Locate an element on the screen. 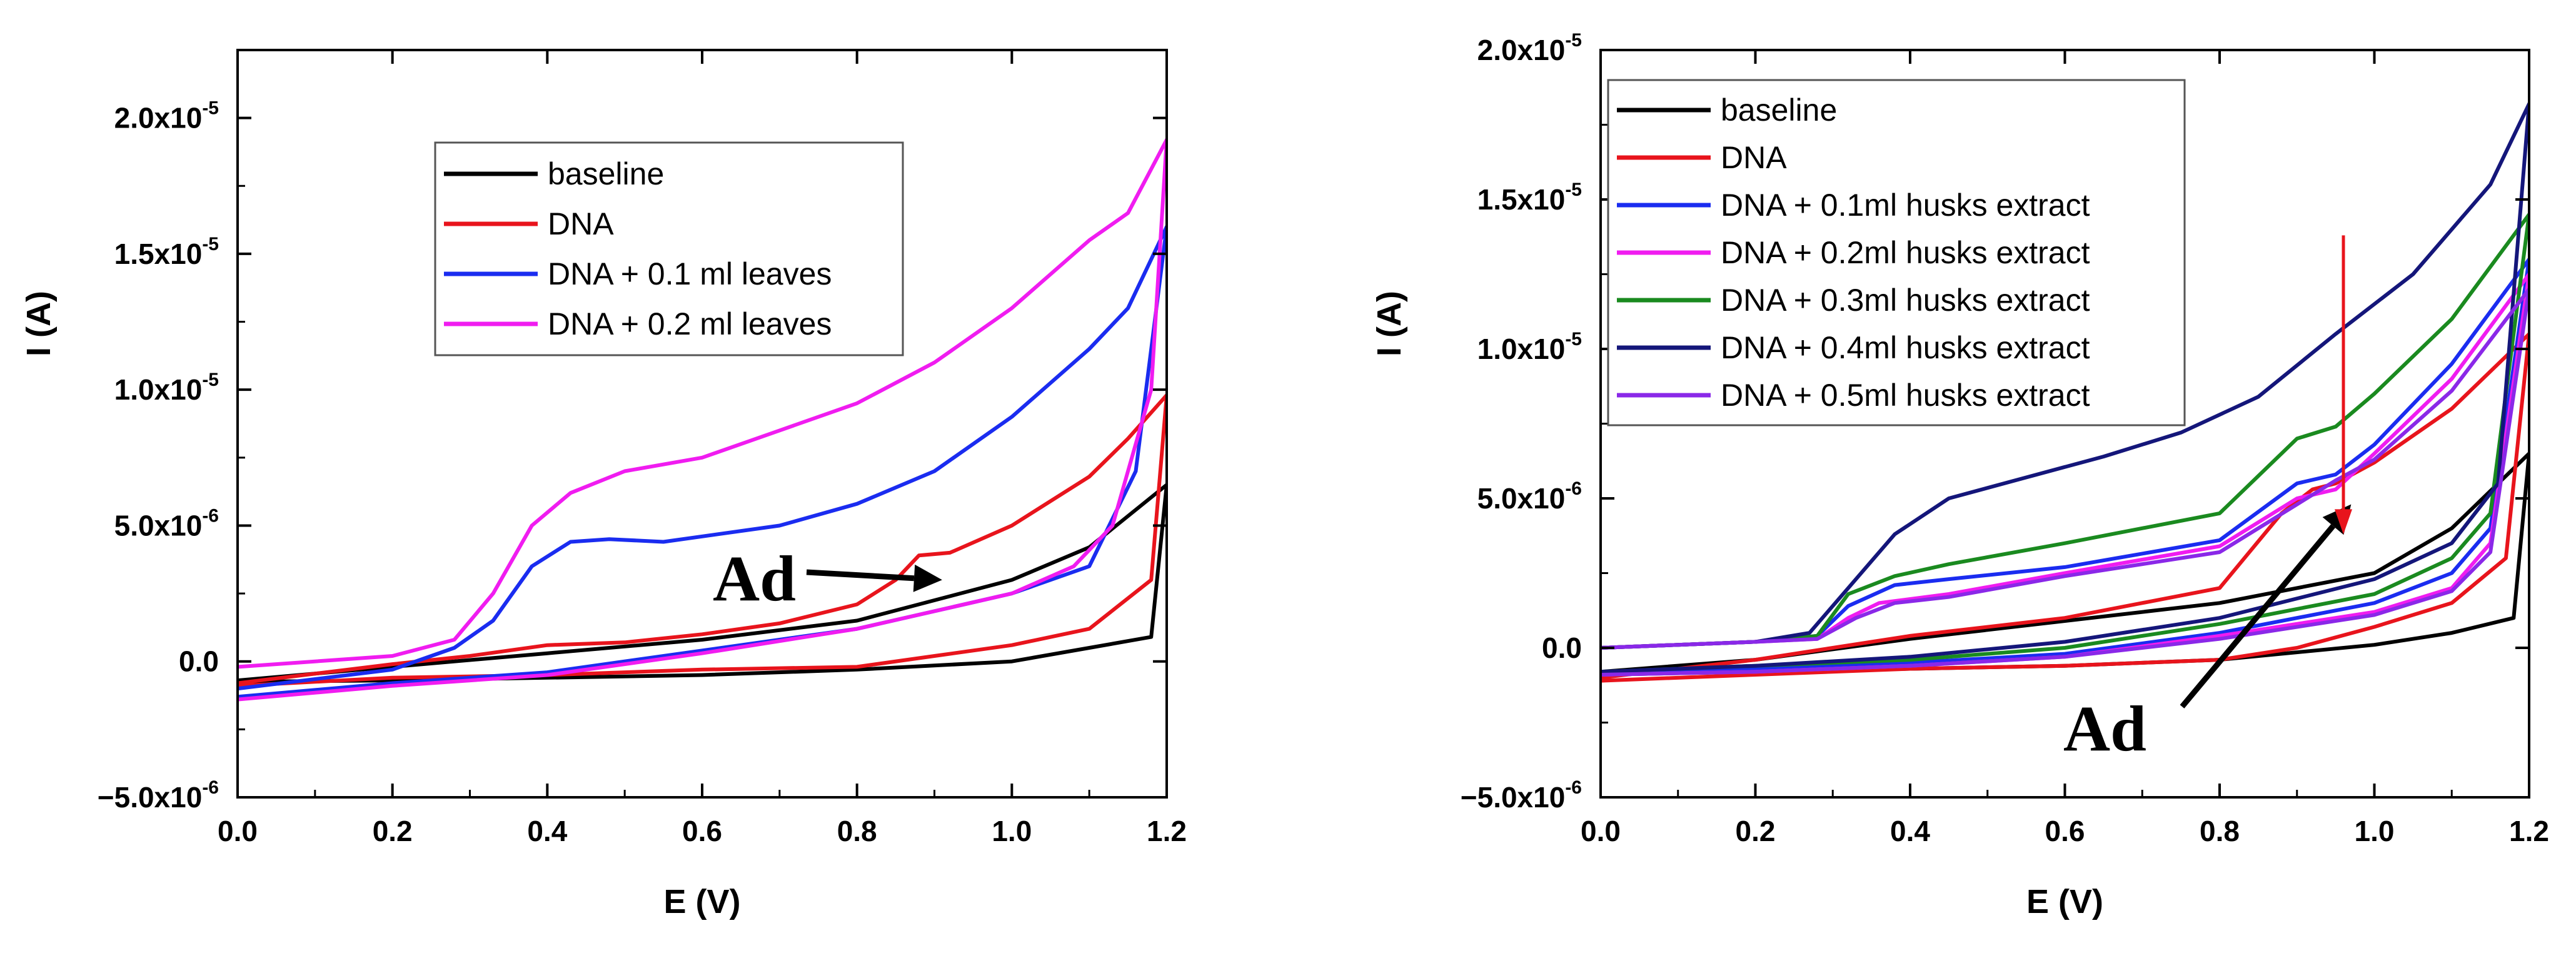 The height and width of the screenshot is (958, 2576). left-y-axis-label: I (A) is located at coordinates (39, 323).